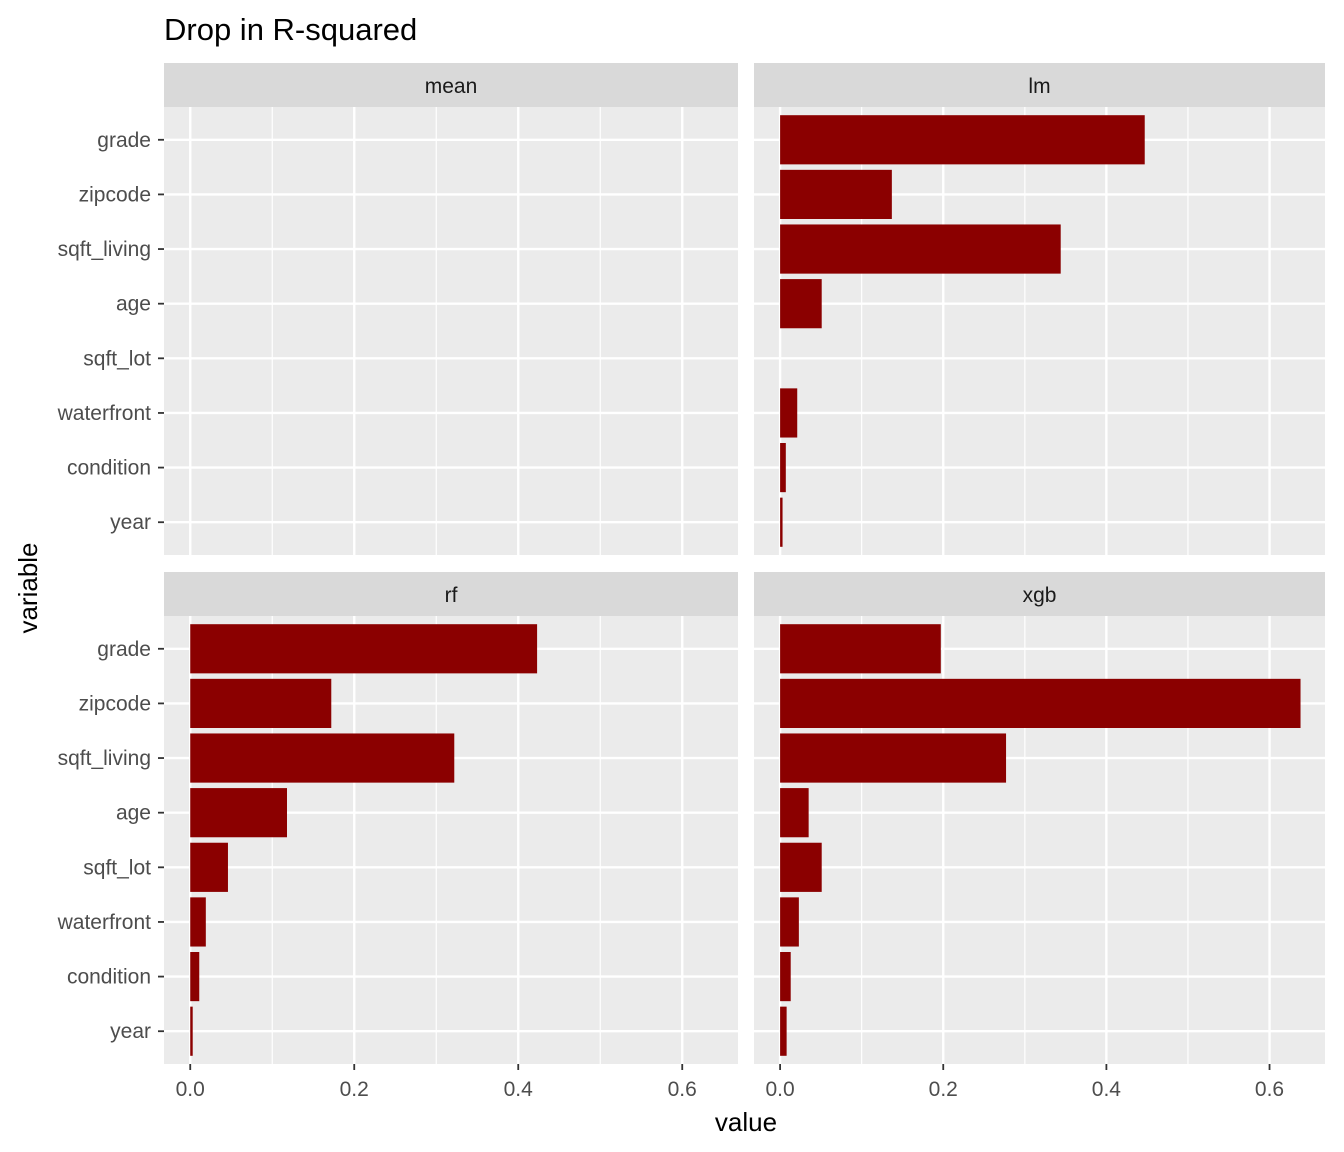 The width and height of the screenshot is (1344, 1152). Describe the element at coordinates (746, 1122) in the screenshot. I see `x-axis-title: value` at that location.